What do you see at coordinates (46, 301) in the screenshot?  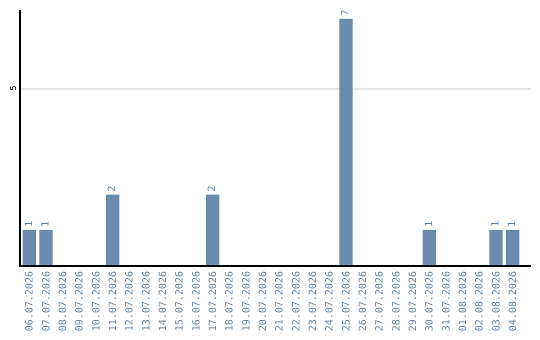 I see `x-tick-label: 07.07.2026` at bounding box center [46, 301].